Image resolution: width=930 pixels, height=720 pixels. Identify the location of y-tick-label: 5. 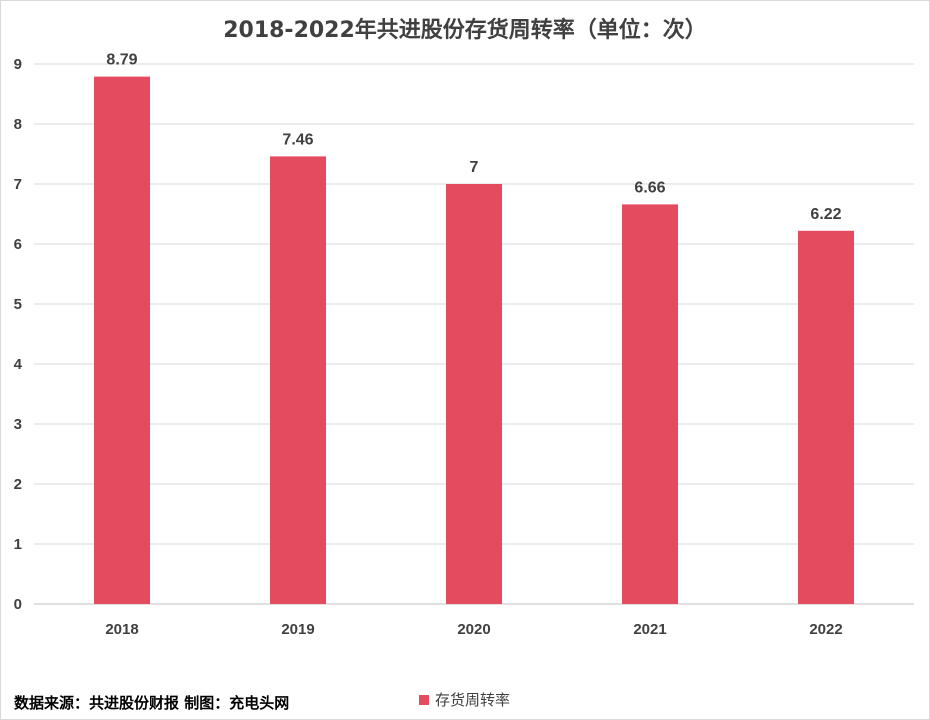
(18, 304).